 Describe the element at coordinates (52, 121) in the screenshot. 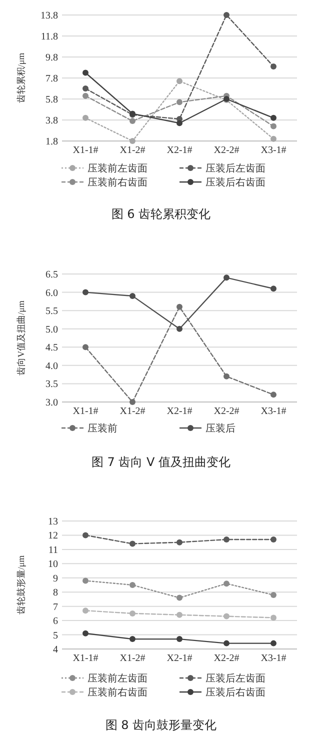

I see `y-tick-label: 3.8` at that location.